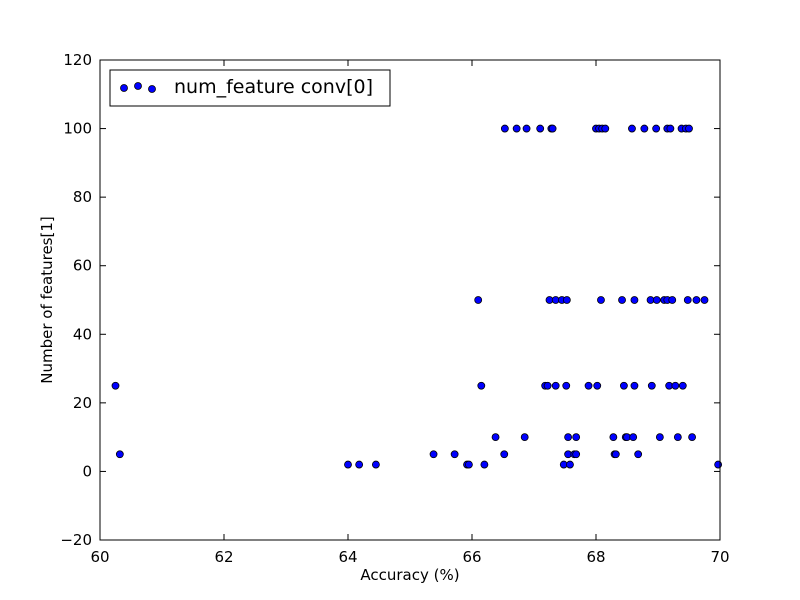 The width and height of the screenshot is (800, 600). I want to click on legend-label: num_feature conv[0], so click(273, 87).